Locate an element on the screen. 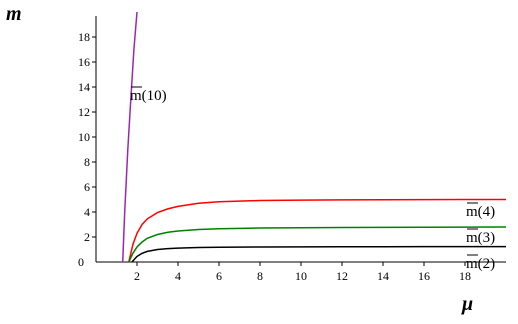  series-label: m(2) is located at coordinates (480, 263).